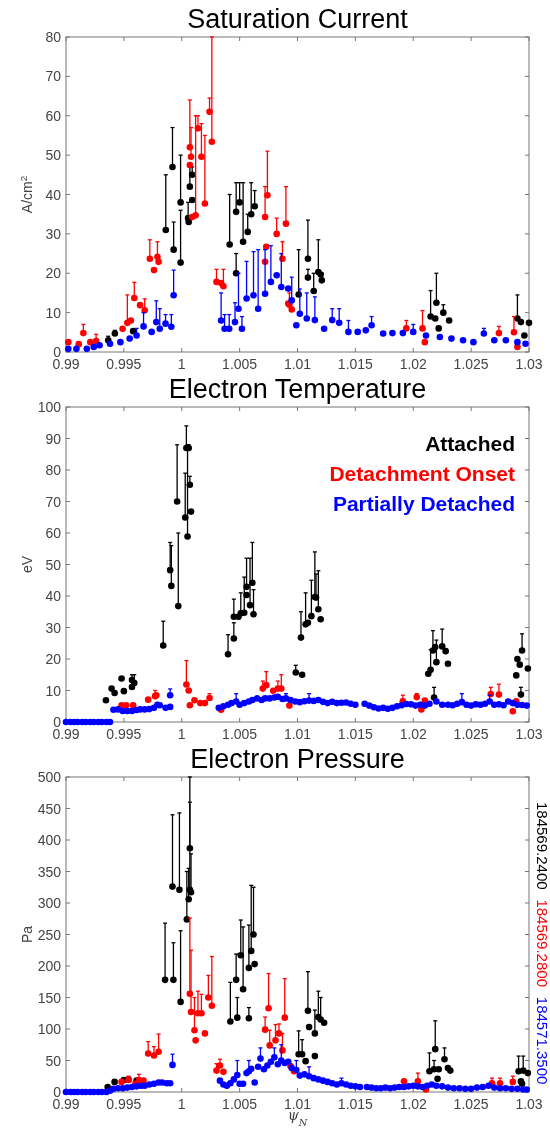  Describe the element at coordinates (27, 564) in the screenshot. I see `y-axis-title: eV` at that location.